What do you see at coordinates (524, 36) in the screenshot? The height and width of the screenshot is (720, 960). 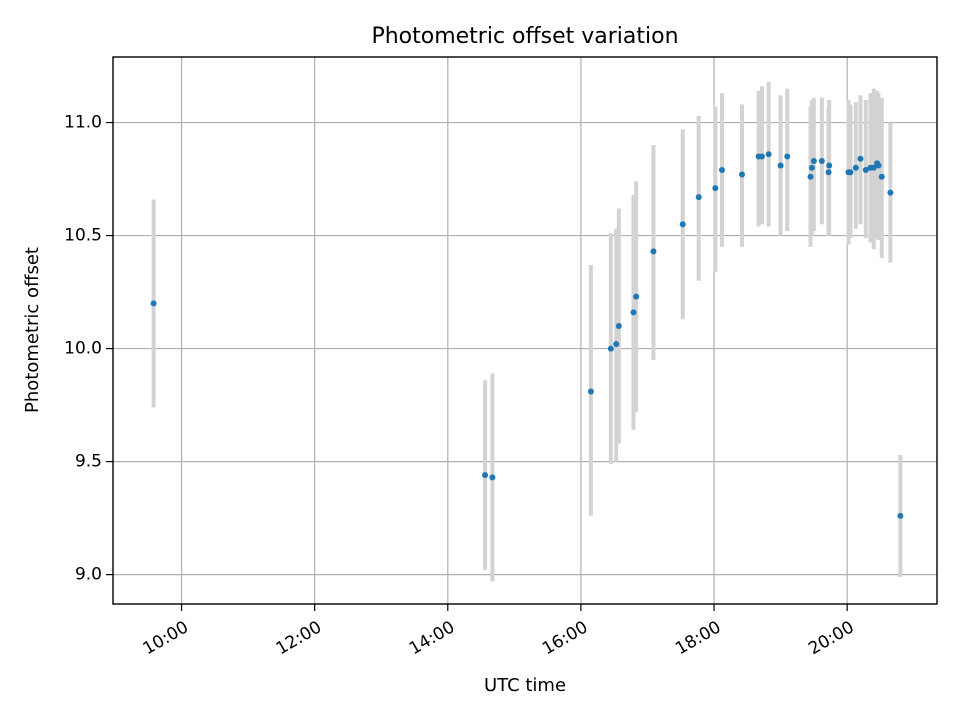 I see `chart-title: Photometric offset variation` at bounding box center [524, 36].